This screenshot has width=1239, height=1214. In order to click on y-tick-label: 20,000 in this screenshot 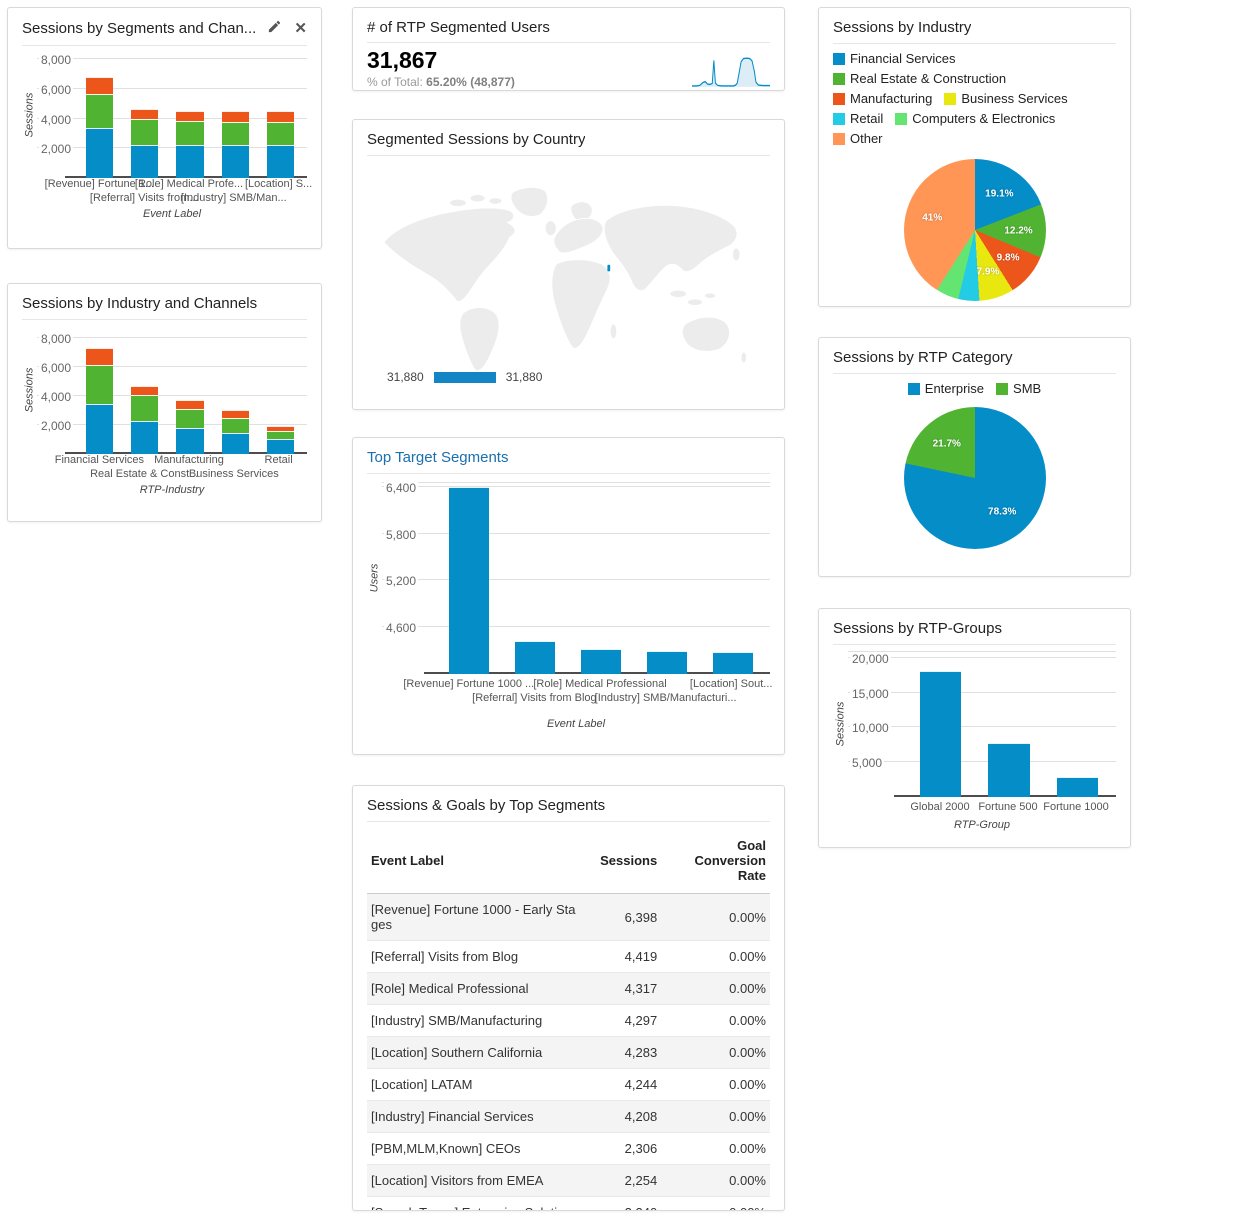, I will do `click(870, 658)`.